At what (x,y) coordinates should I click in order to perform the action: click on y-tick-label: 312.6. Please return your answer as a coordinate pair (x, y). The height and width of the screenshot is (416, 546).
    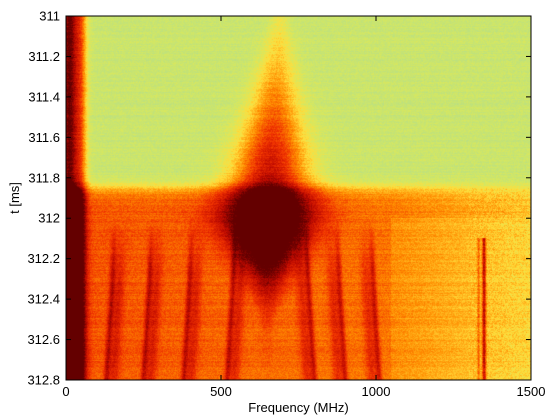
    Looking at the image, I should click on (43, 339).